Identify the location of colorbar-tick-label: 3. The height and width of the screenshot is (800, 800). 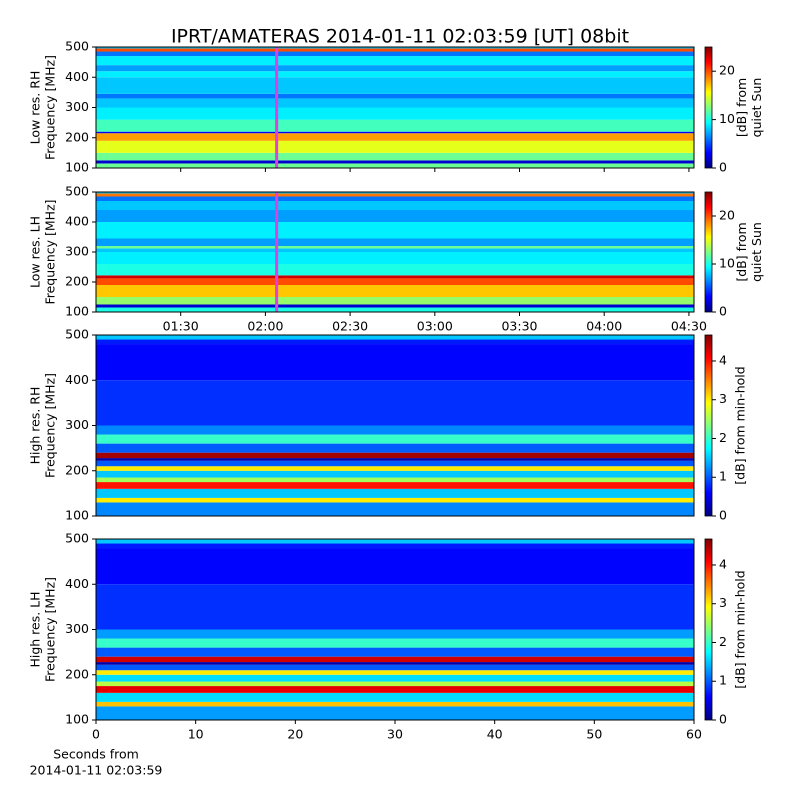
(723, 398).